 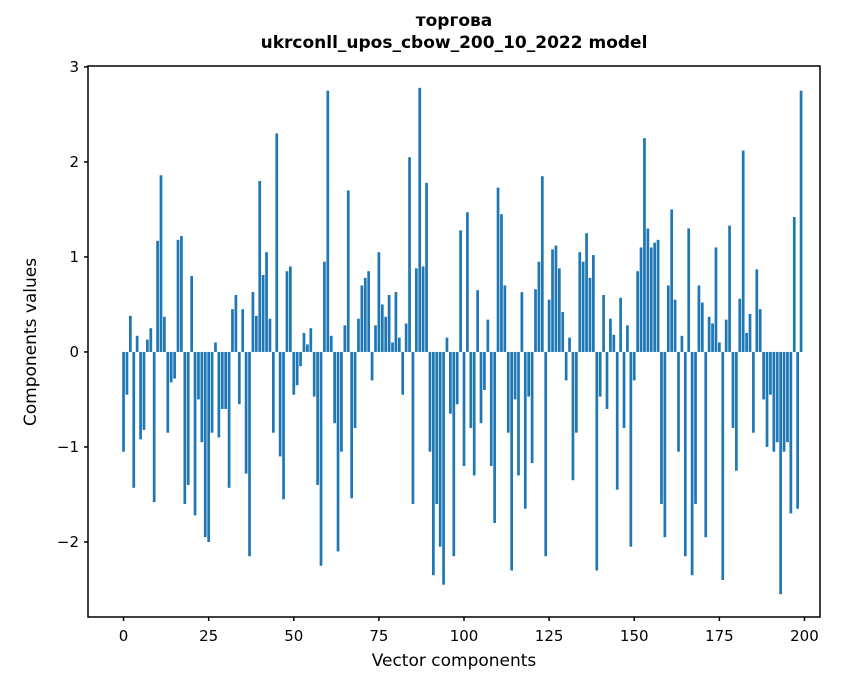 What do you see at coordinates (74, 257) in the screenshot?
I see `svg-text: 1` at bounding box center [74, 257].